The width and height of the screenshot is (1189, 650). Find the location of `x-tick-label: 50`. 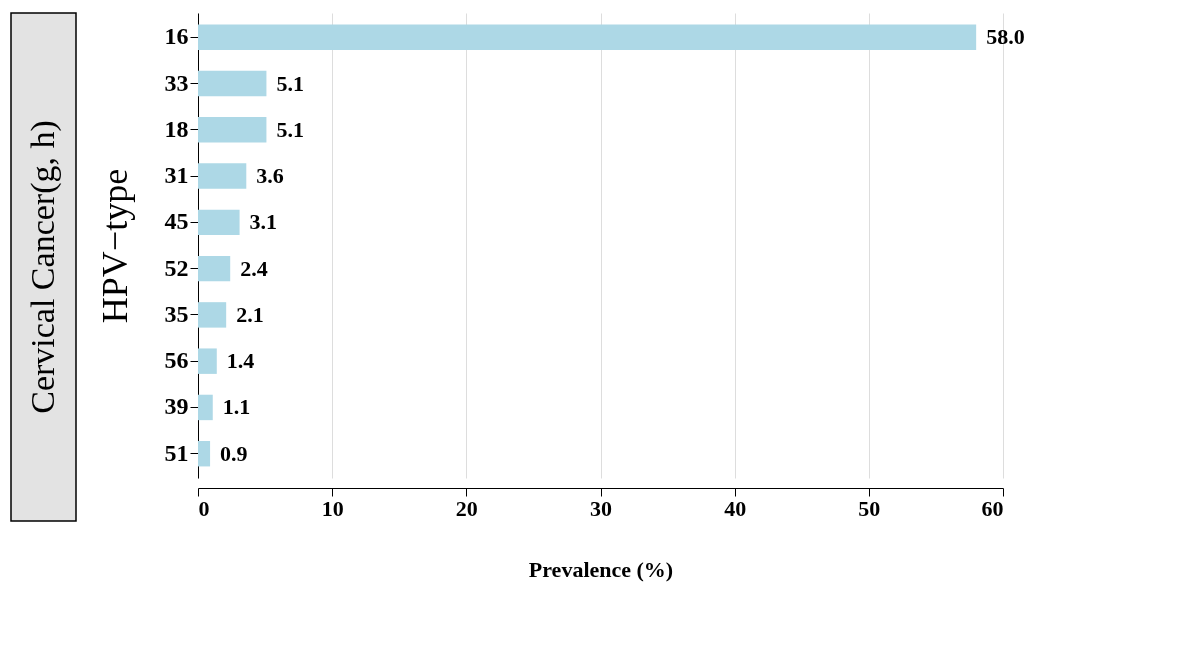

x-tick-label: 50 is located at coordinates (869, 508).